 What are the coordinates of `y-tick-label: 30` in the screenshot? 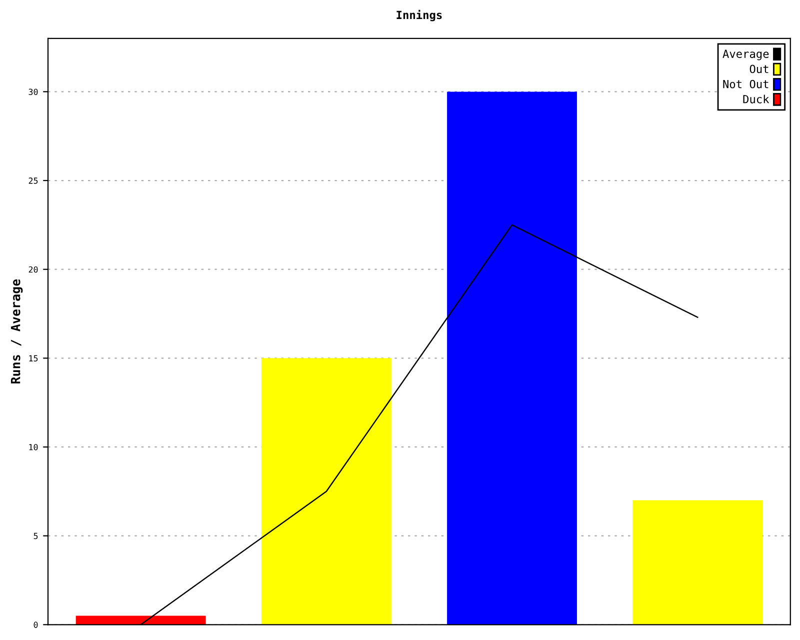 It's located at (33, 91).